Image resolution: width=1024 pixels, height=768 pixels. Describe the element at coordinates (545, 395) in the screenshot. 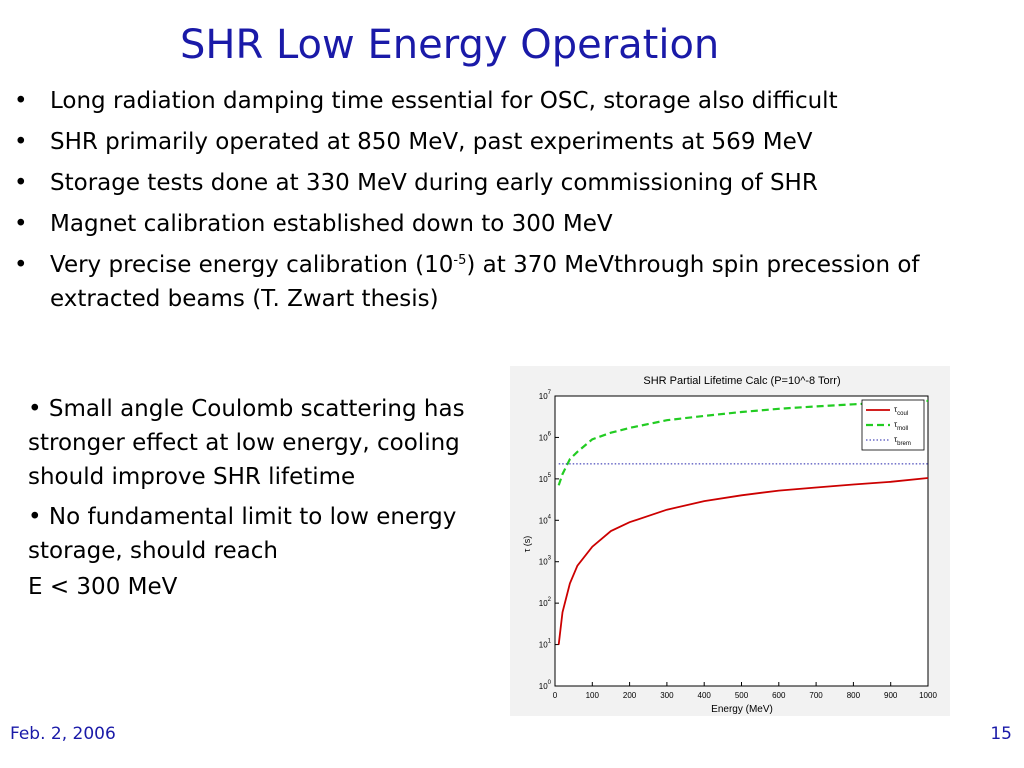

I see `y-tick-label: 10⁷` at that location.